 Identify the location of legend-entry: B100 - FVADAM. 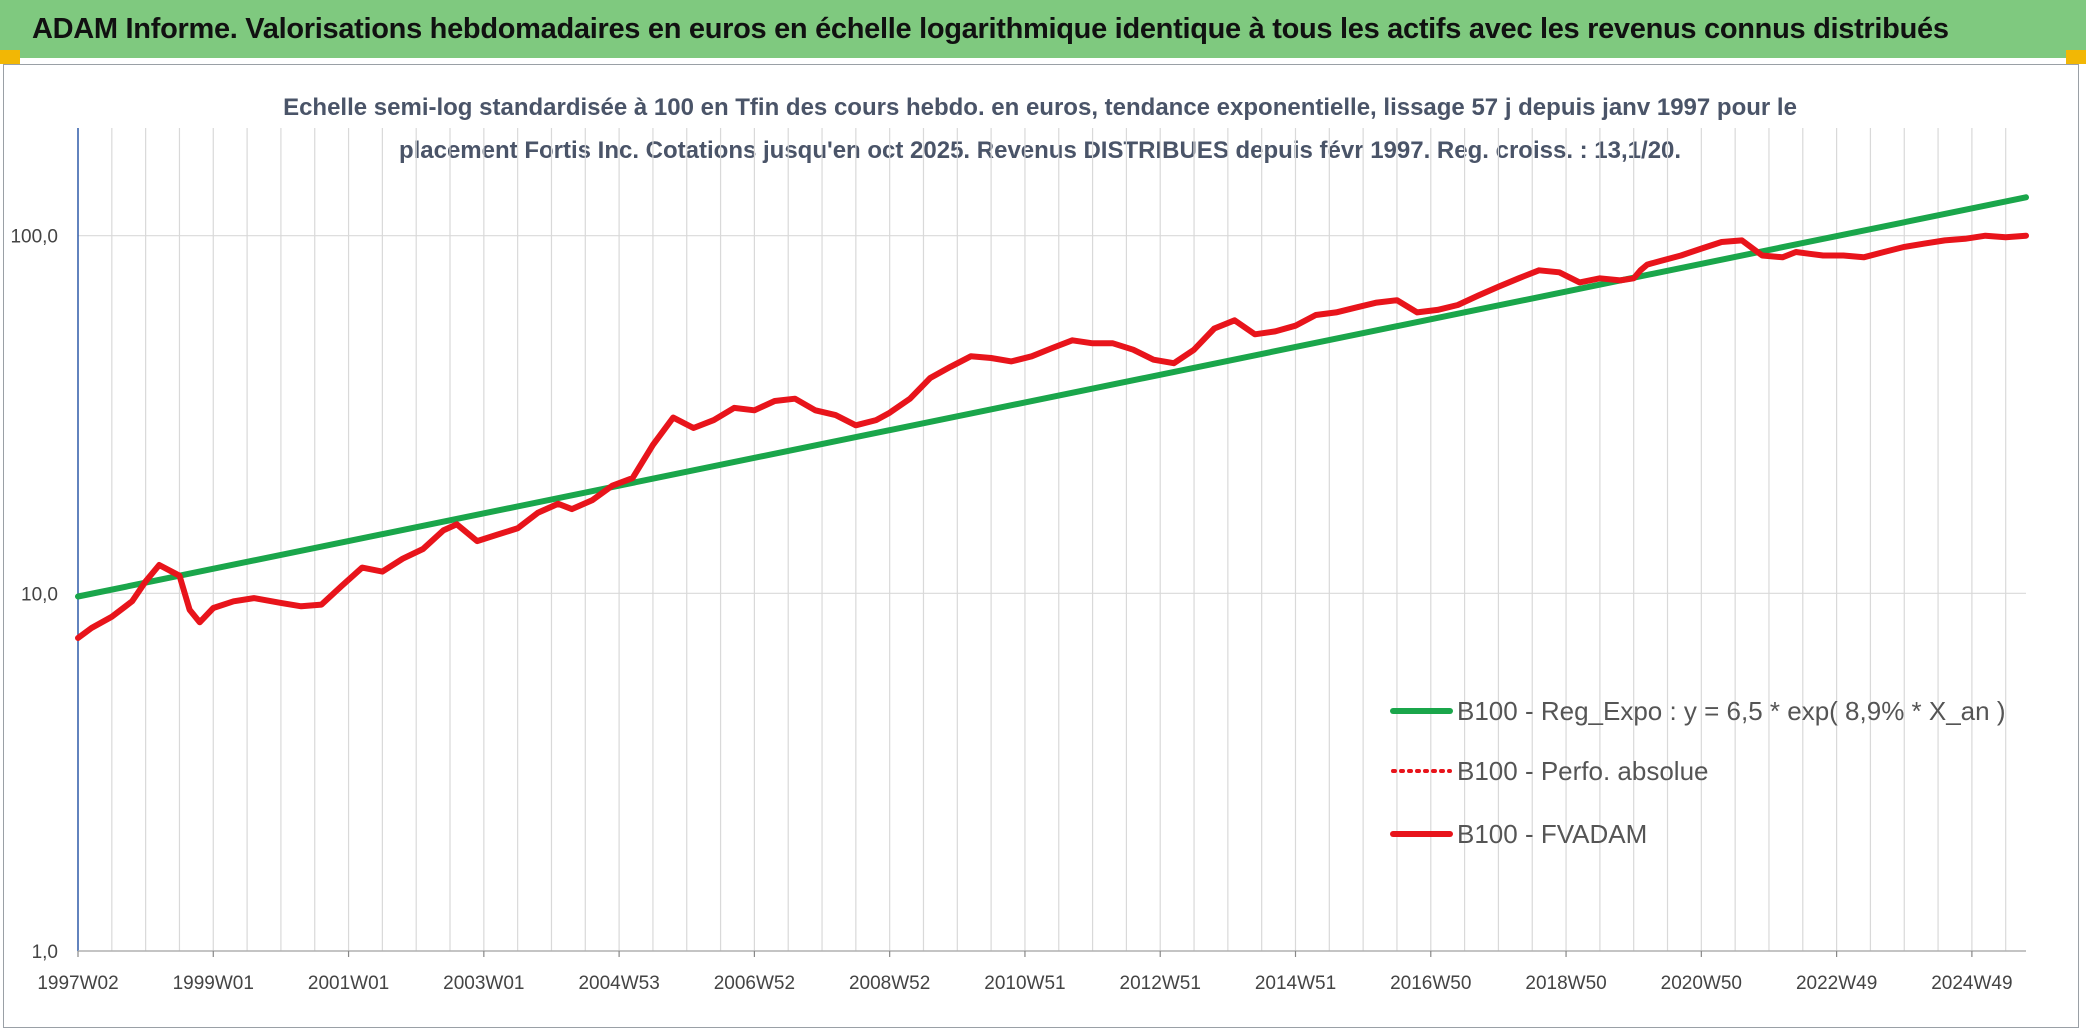
(1552, 834).